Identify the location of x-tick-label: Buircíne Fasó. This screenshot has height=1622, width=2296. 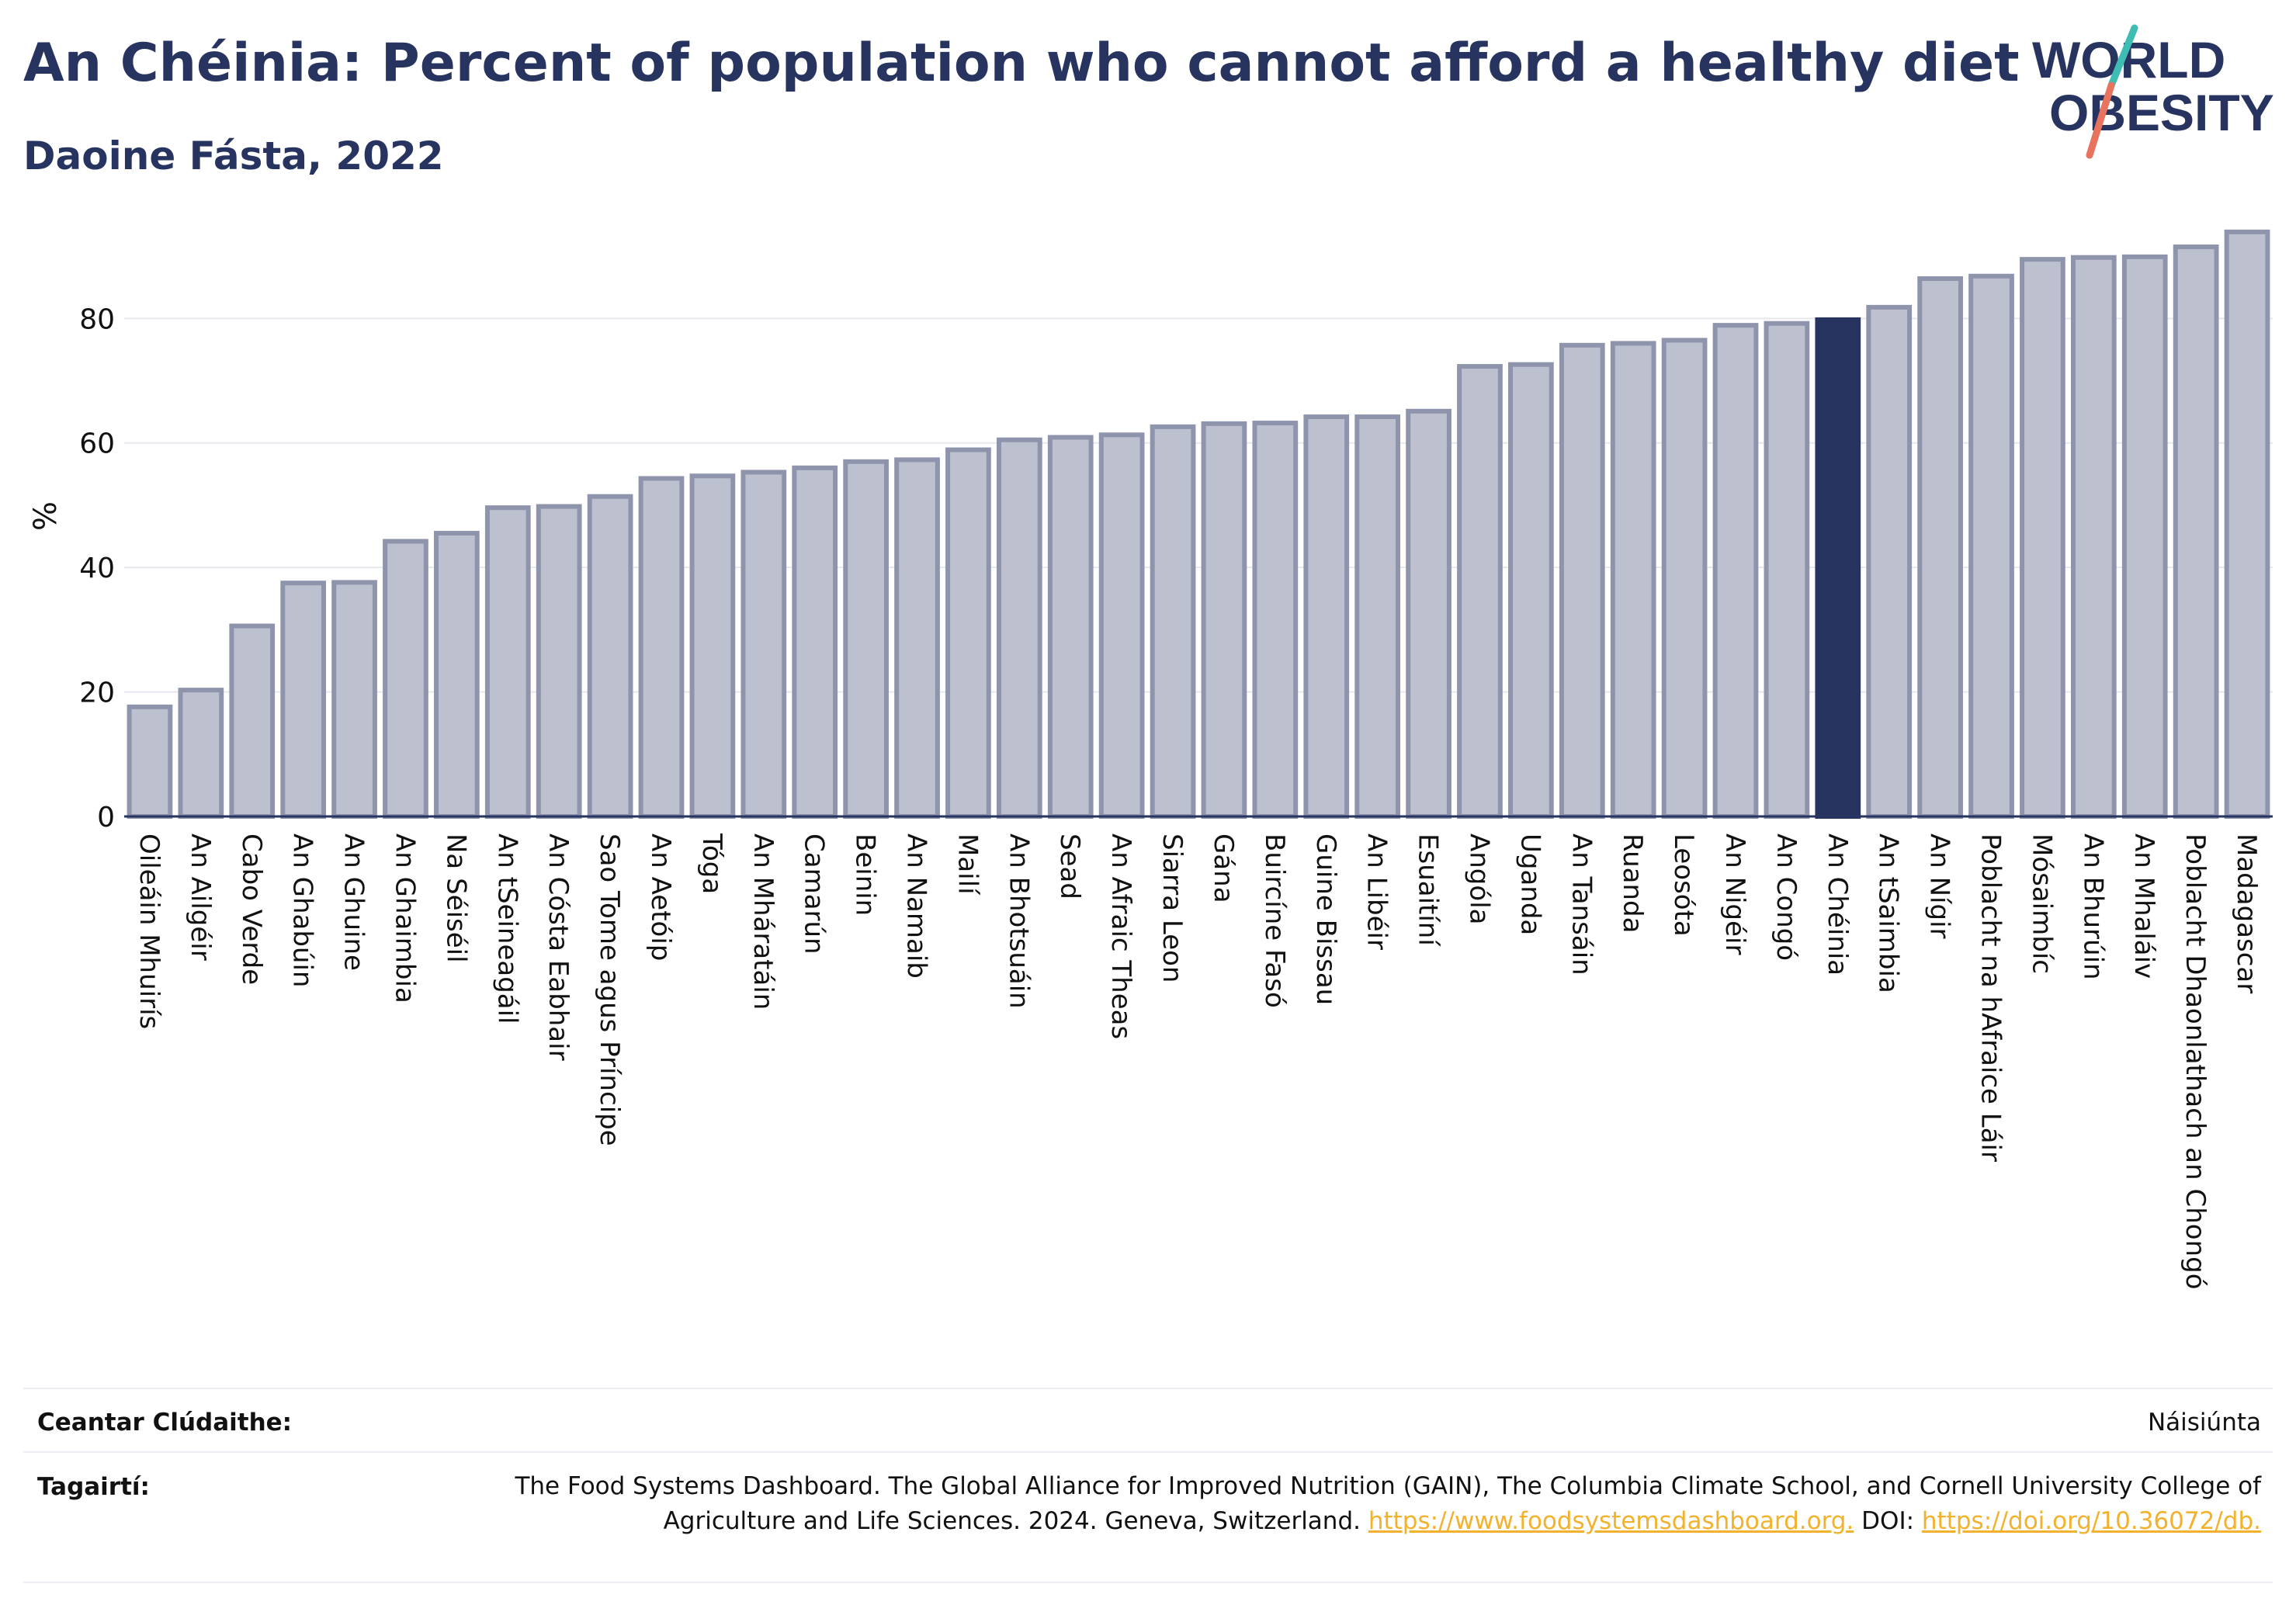
(1274, 921).